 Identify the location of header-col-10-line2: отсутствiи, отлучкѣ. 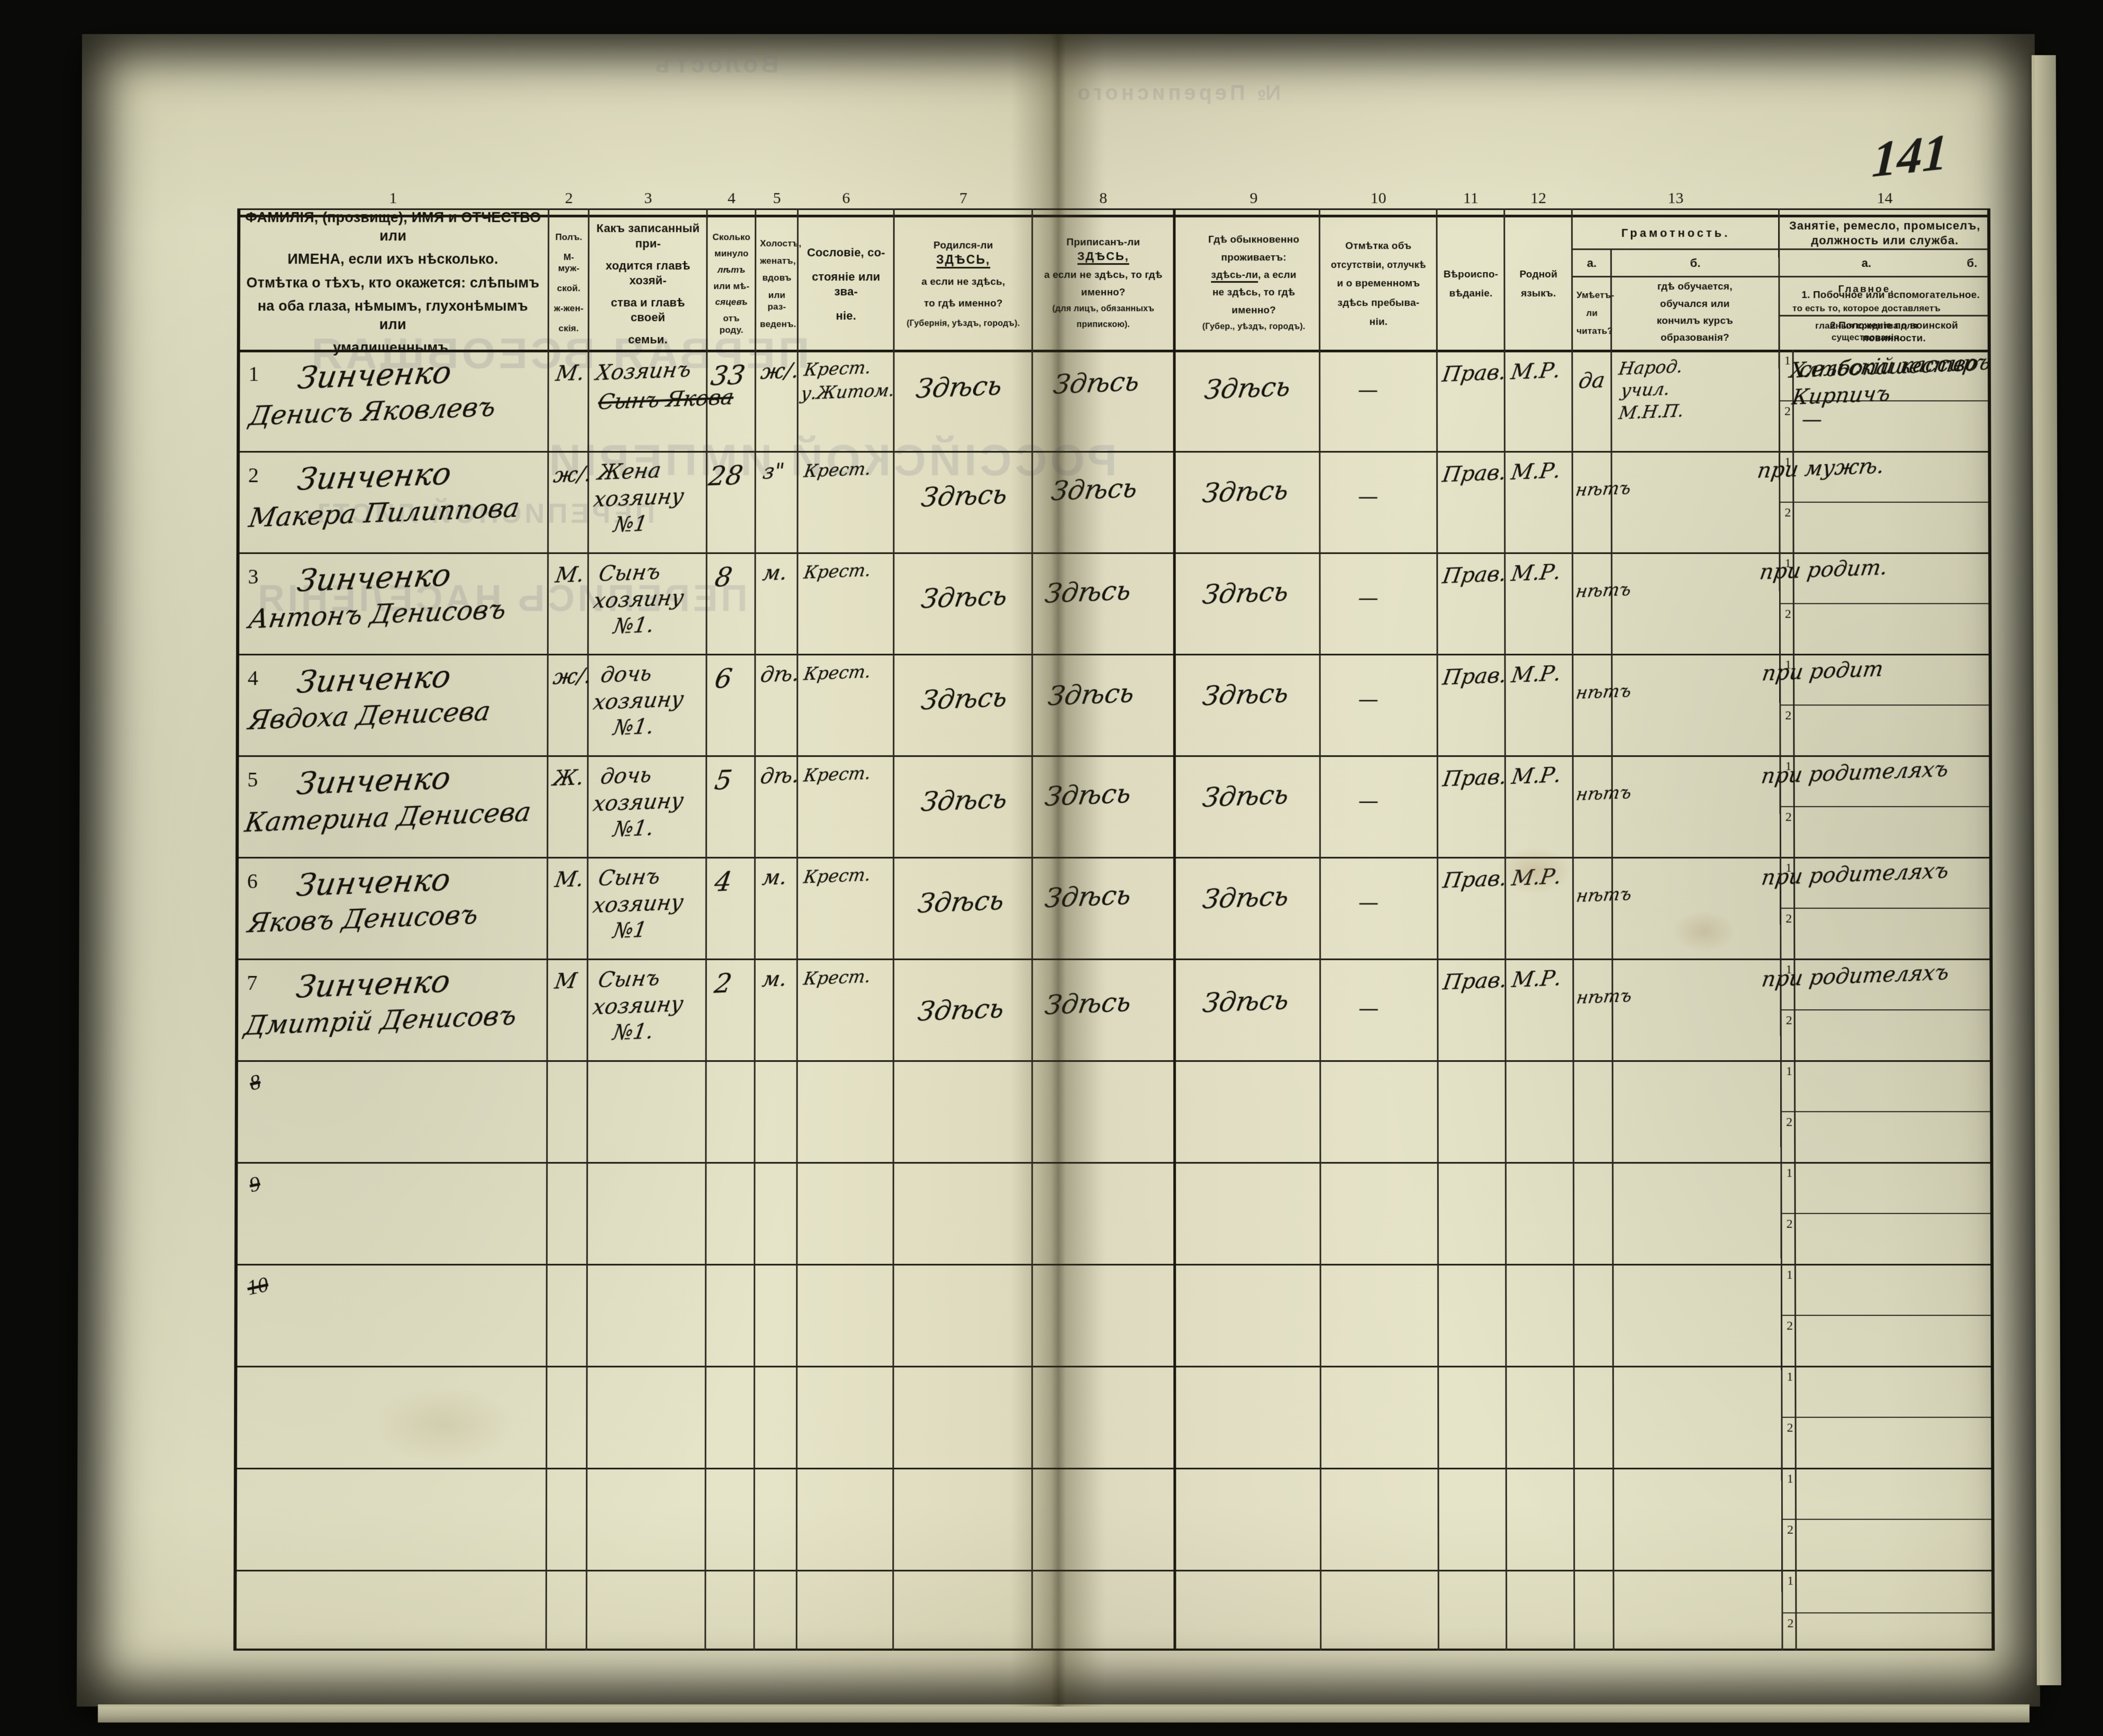
(1378, 265).